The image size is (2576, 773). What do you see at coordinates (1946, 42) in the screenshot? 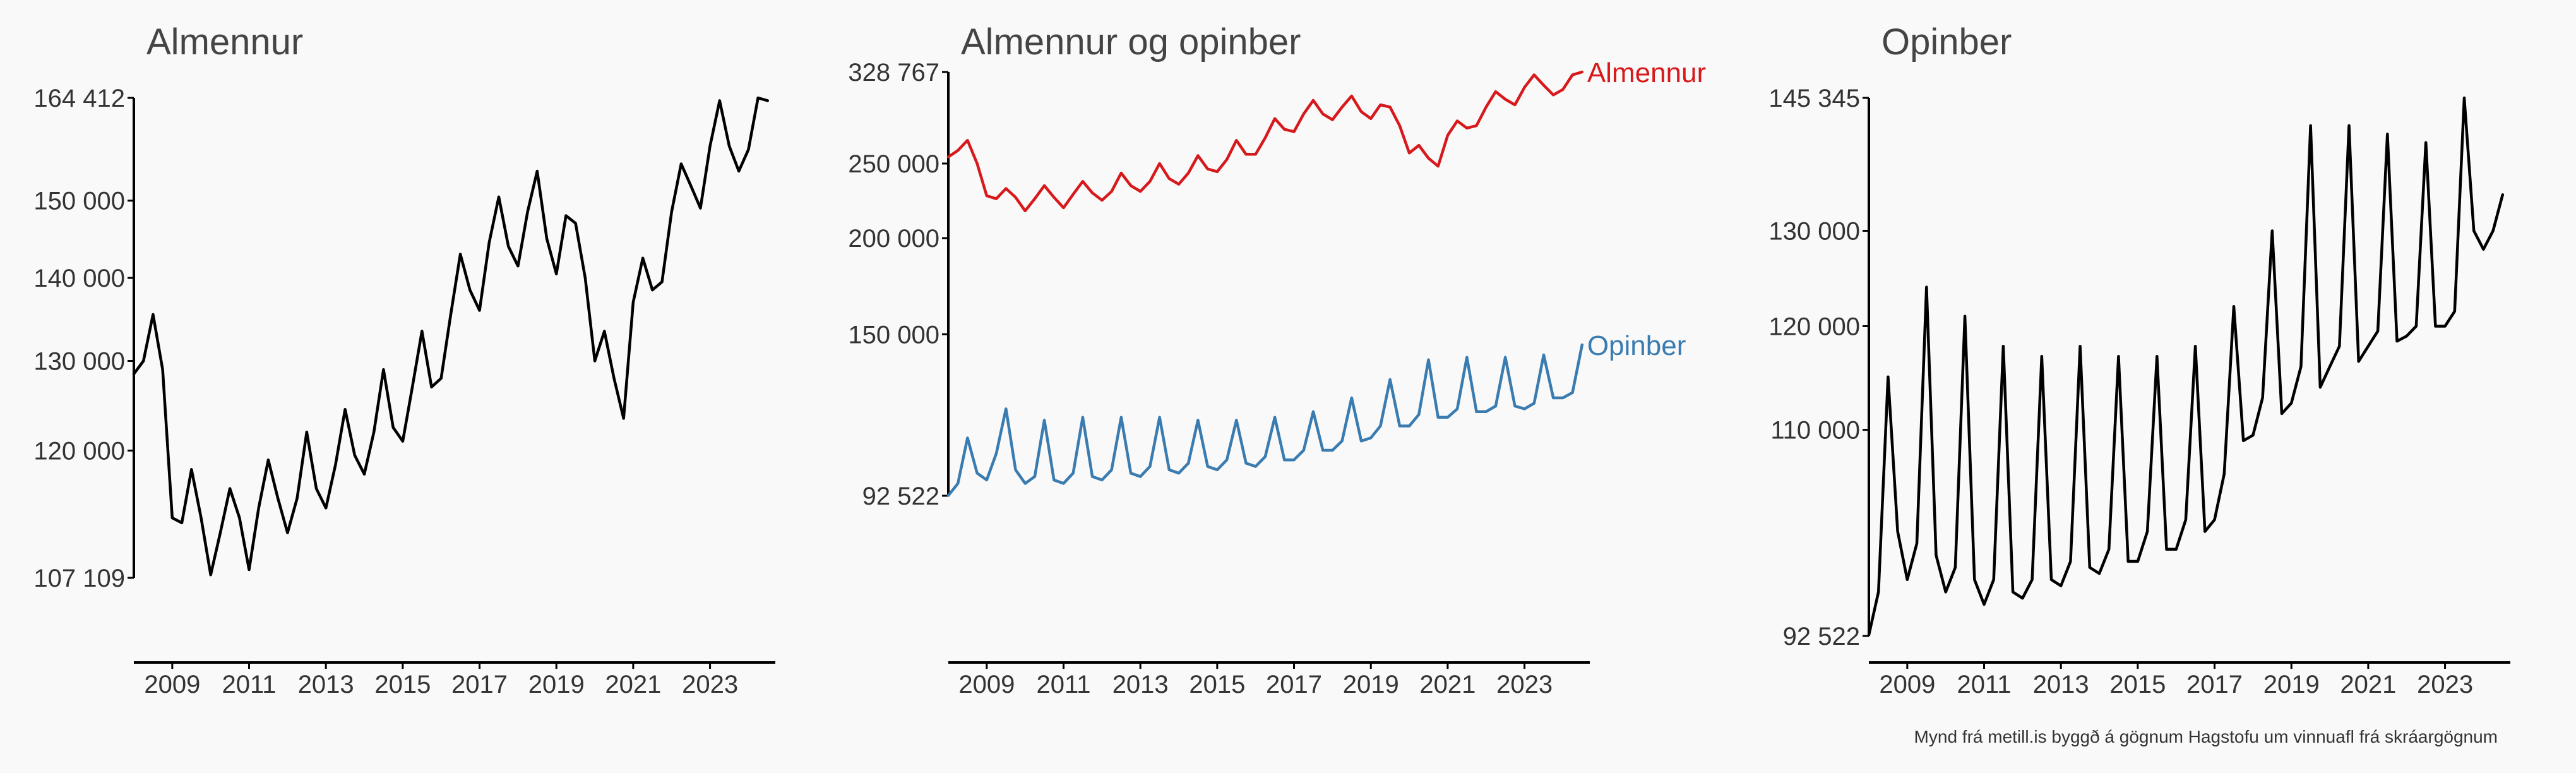
I see `panel-title: Opinber` at bounding box center [1946, 42].